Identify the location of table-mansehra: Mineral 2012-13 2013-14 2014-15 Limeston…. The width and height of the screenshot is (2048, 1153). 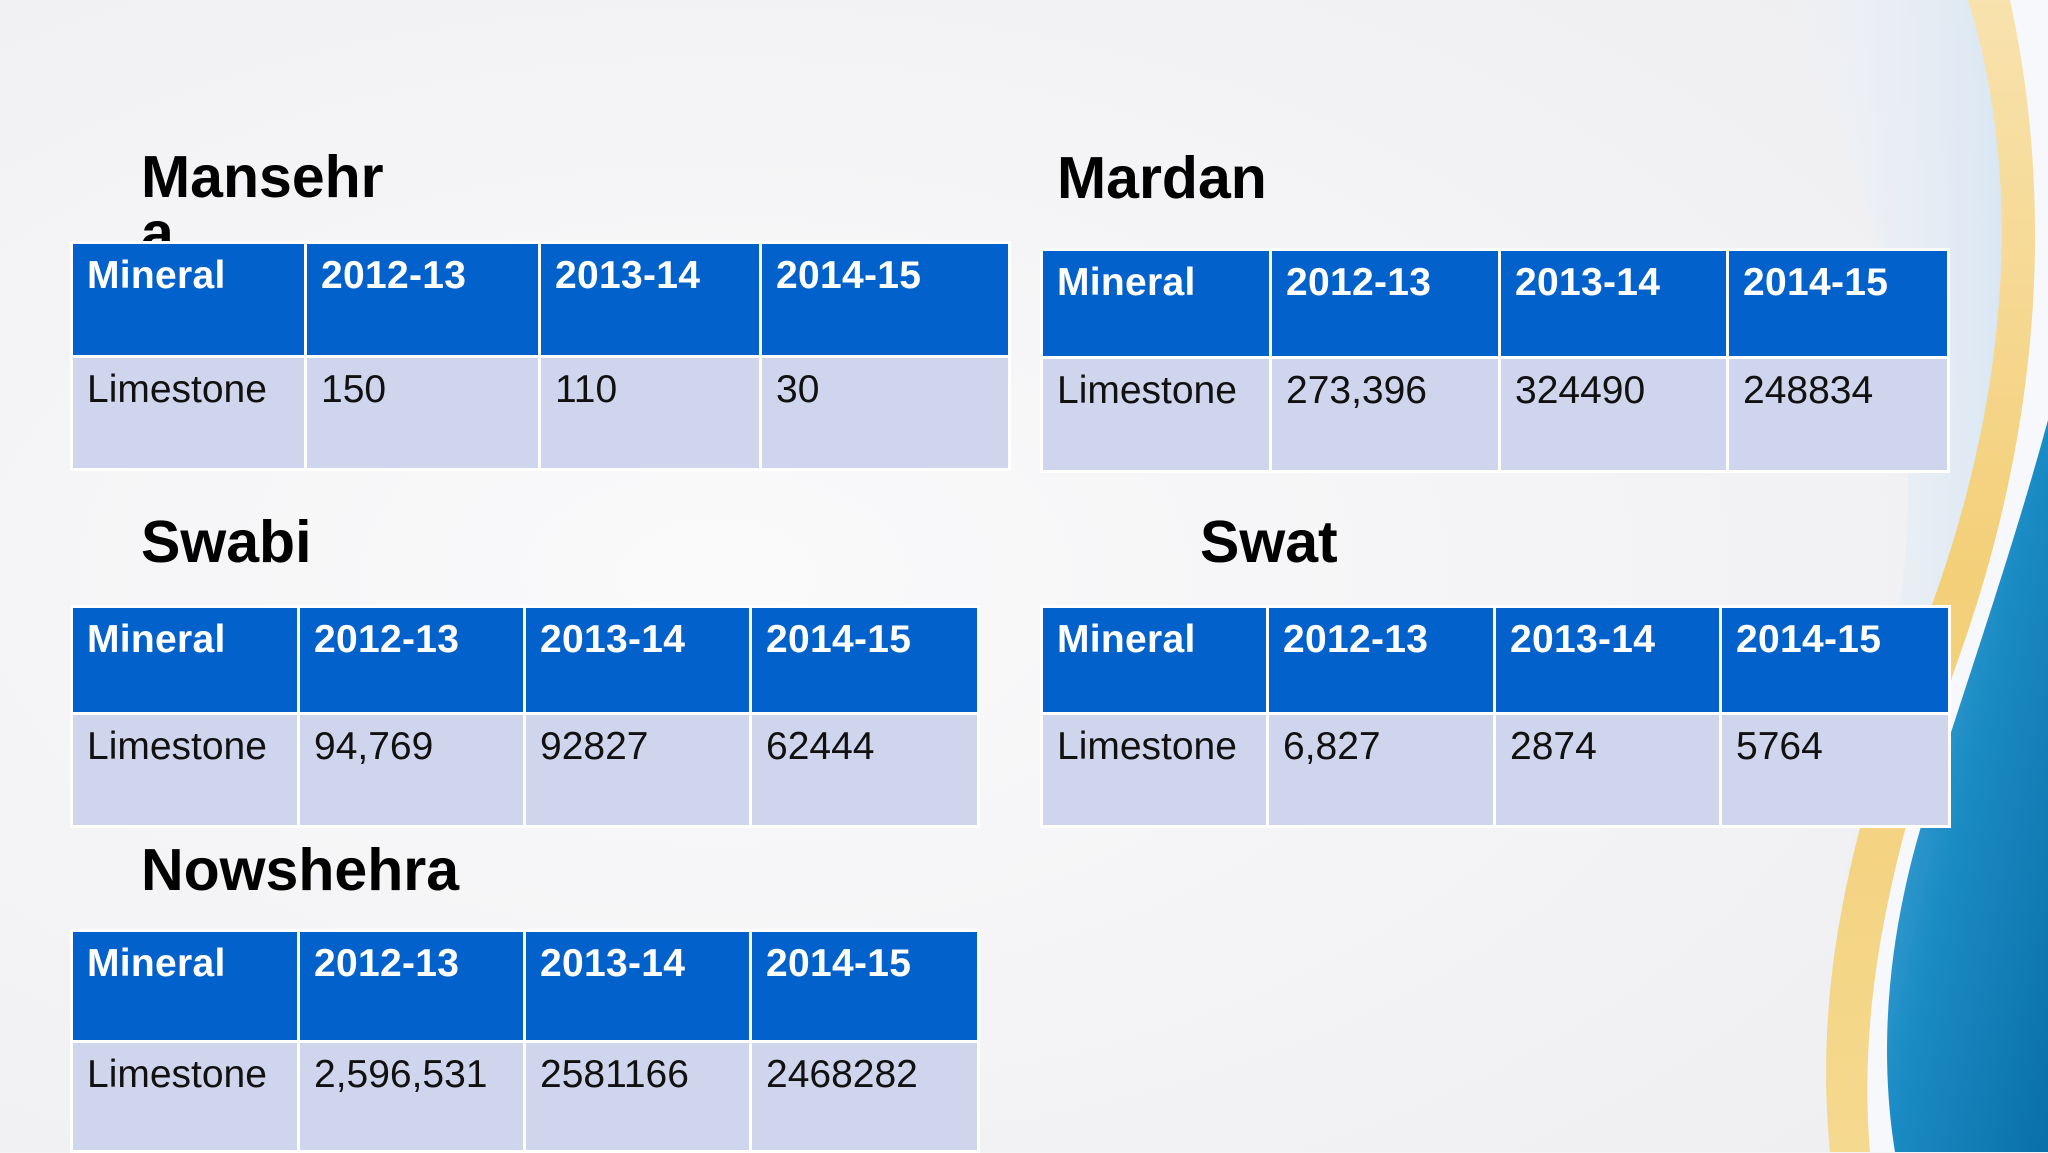
(540, 356).